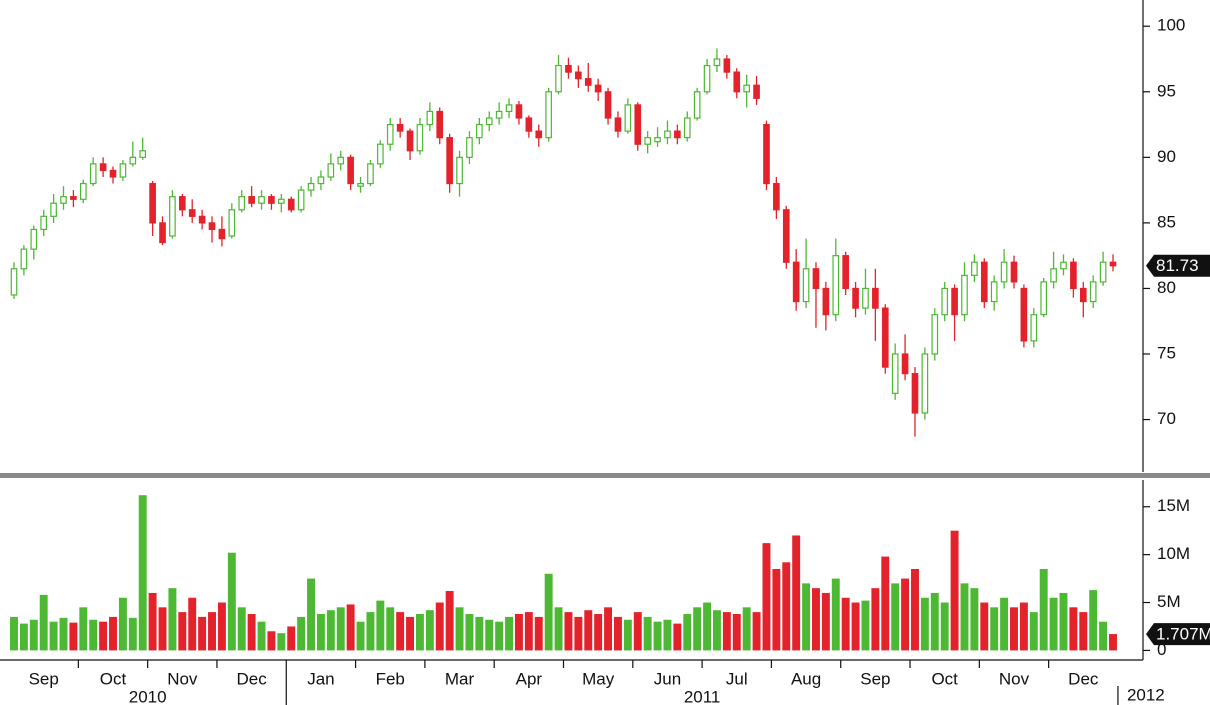 This screenshot has height=705, width=1210. What do you see at coordinates (667, 678) in the screenshot?
I see `x-tick-label: Jun` at bounding box center [667, 678].